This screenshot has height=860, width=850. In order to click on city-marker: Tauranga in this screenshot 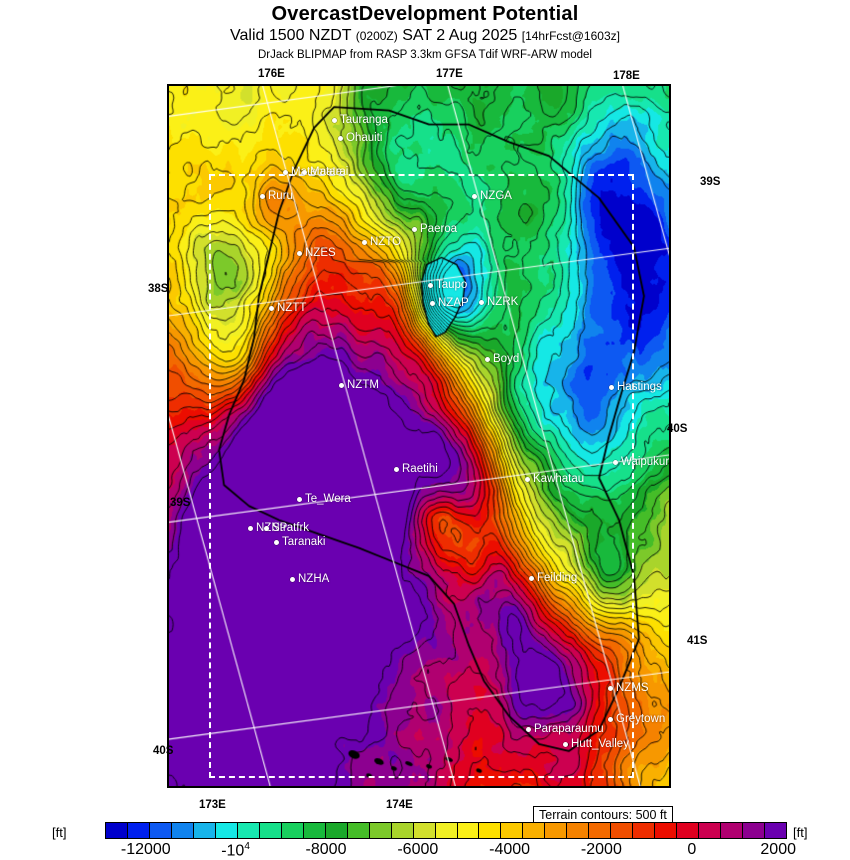, I will do `click(360, 120)`.